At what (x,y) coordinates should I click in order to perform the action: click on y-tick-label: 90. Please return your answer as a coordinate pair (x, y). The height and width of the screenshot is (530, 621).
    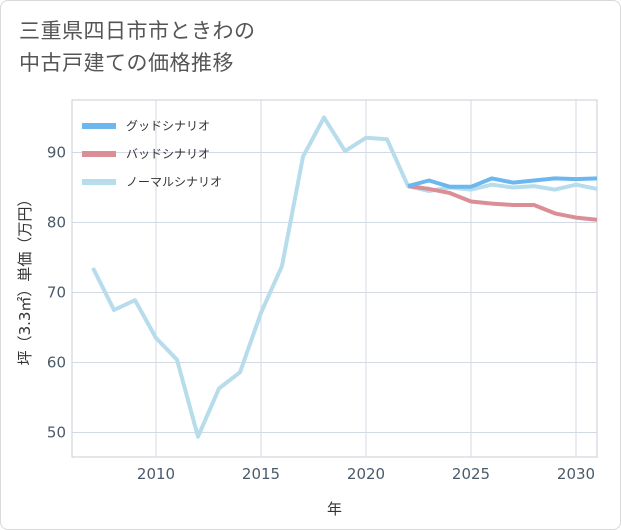
    Looking at the image, I should click on (56, 153).